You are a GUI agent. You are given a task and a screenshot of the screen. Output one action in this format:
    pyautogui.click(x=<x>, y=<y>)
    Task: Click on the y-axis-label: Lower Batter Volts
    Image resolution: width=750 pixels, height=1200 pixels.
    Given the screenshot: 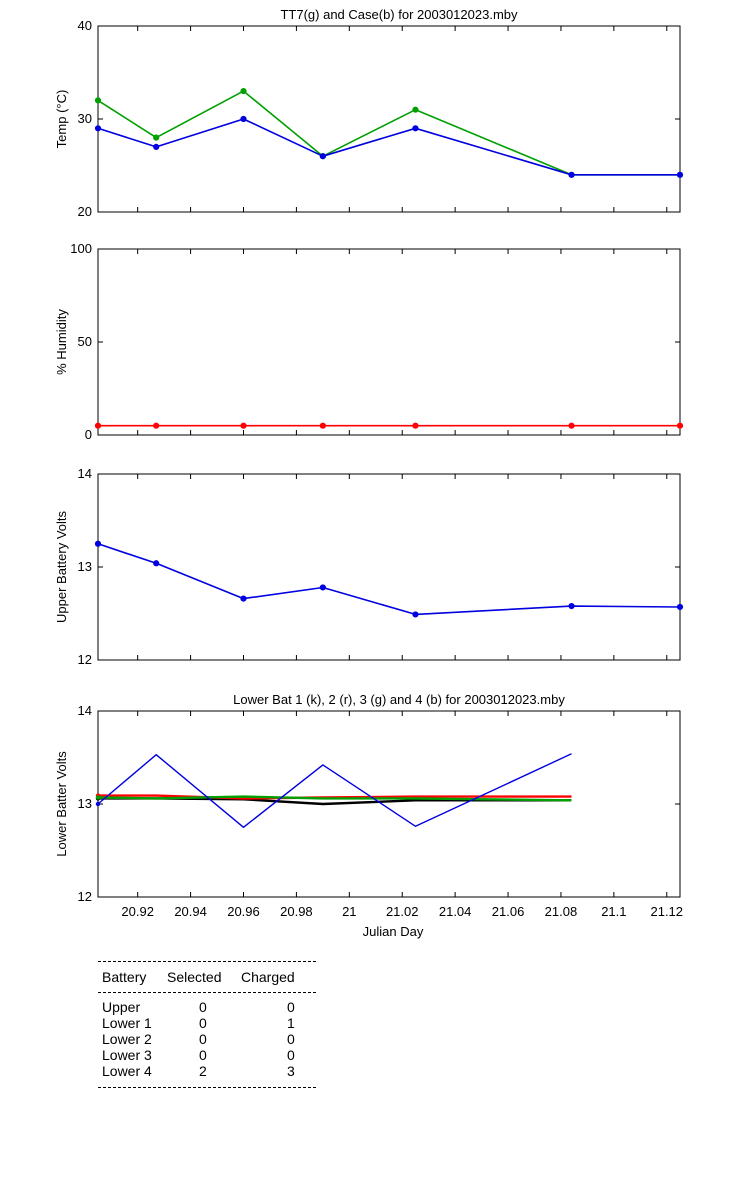 What is the action you would take?
    pyautogui.click(x=61, y=804)
    